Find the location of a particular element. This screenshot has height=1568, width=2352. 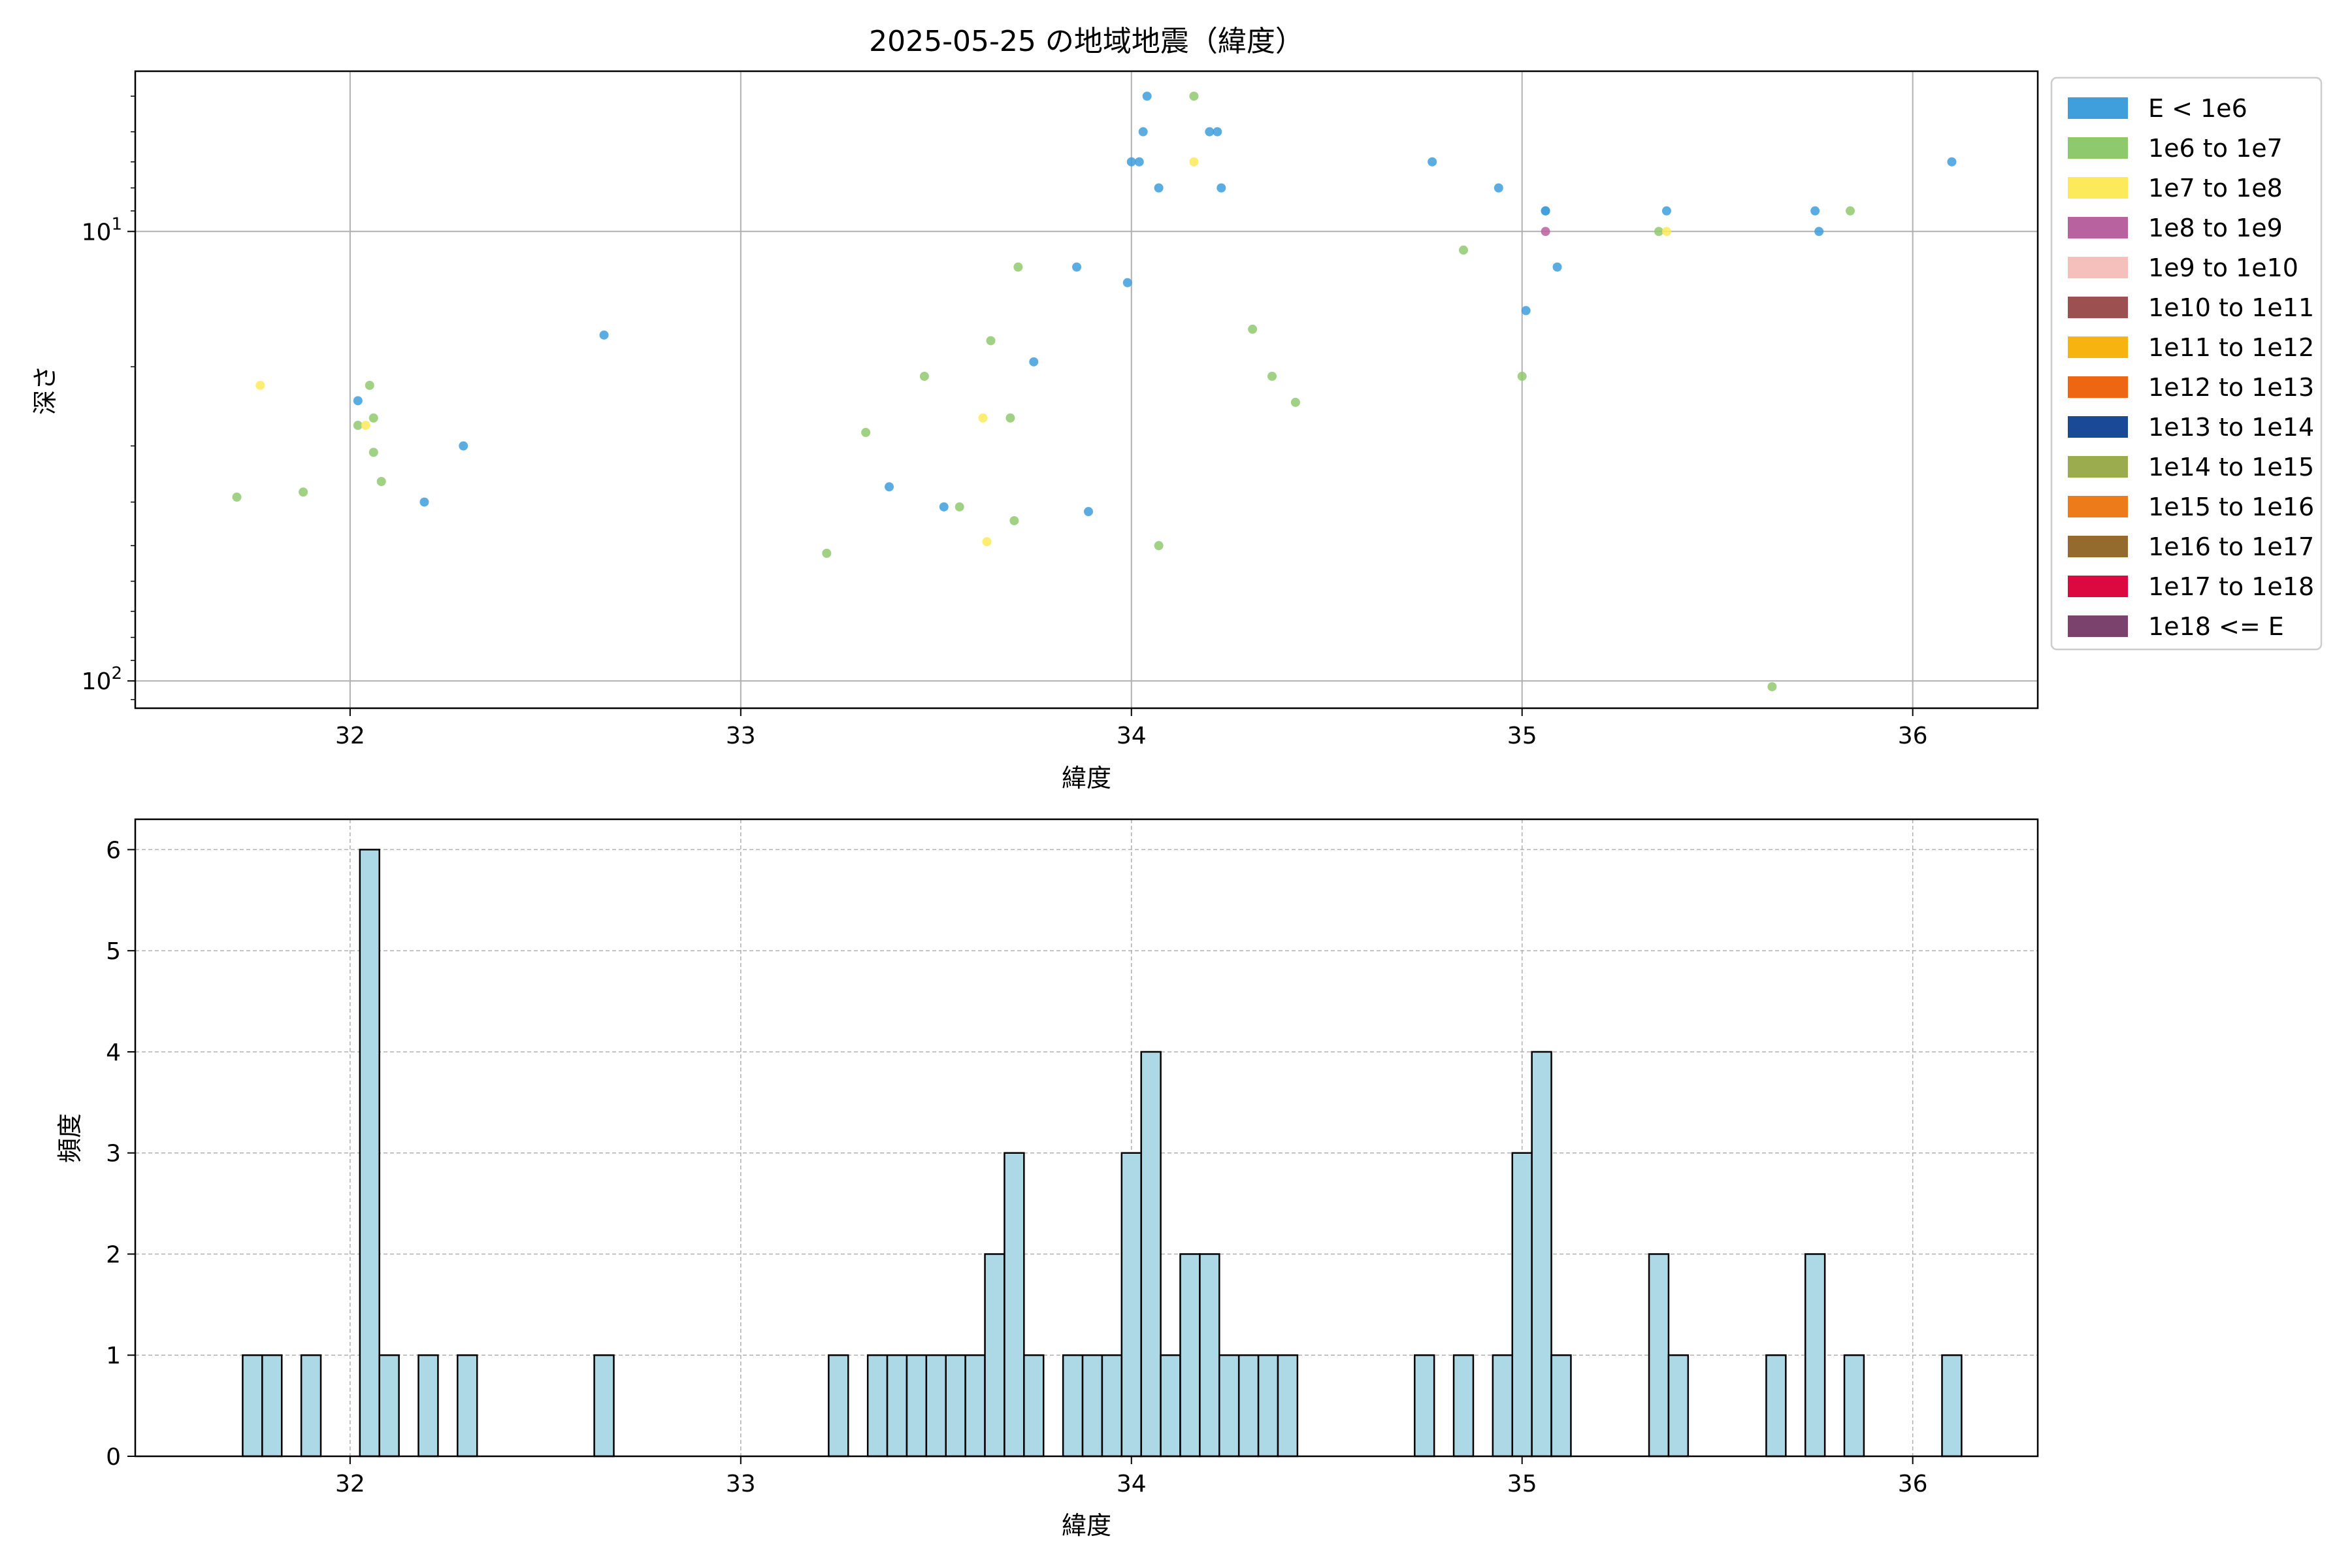

legend-label: 1e13 to 1e14 is located at coordinates (2231, 427).